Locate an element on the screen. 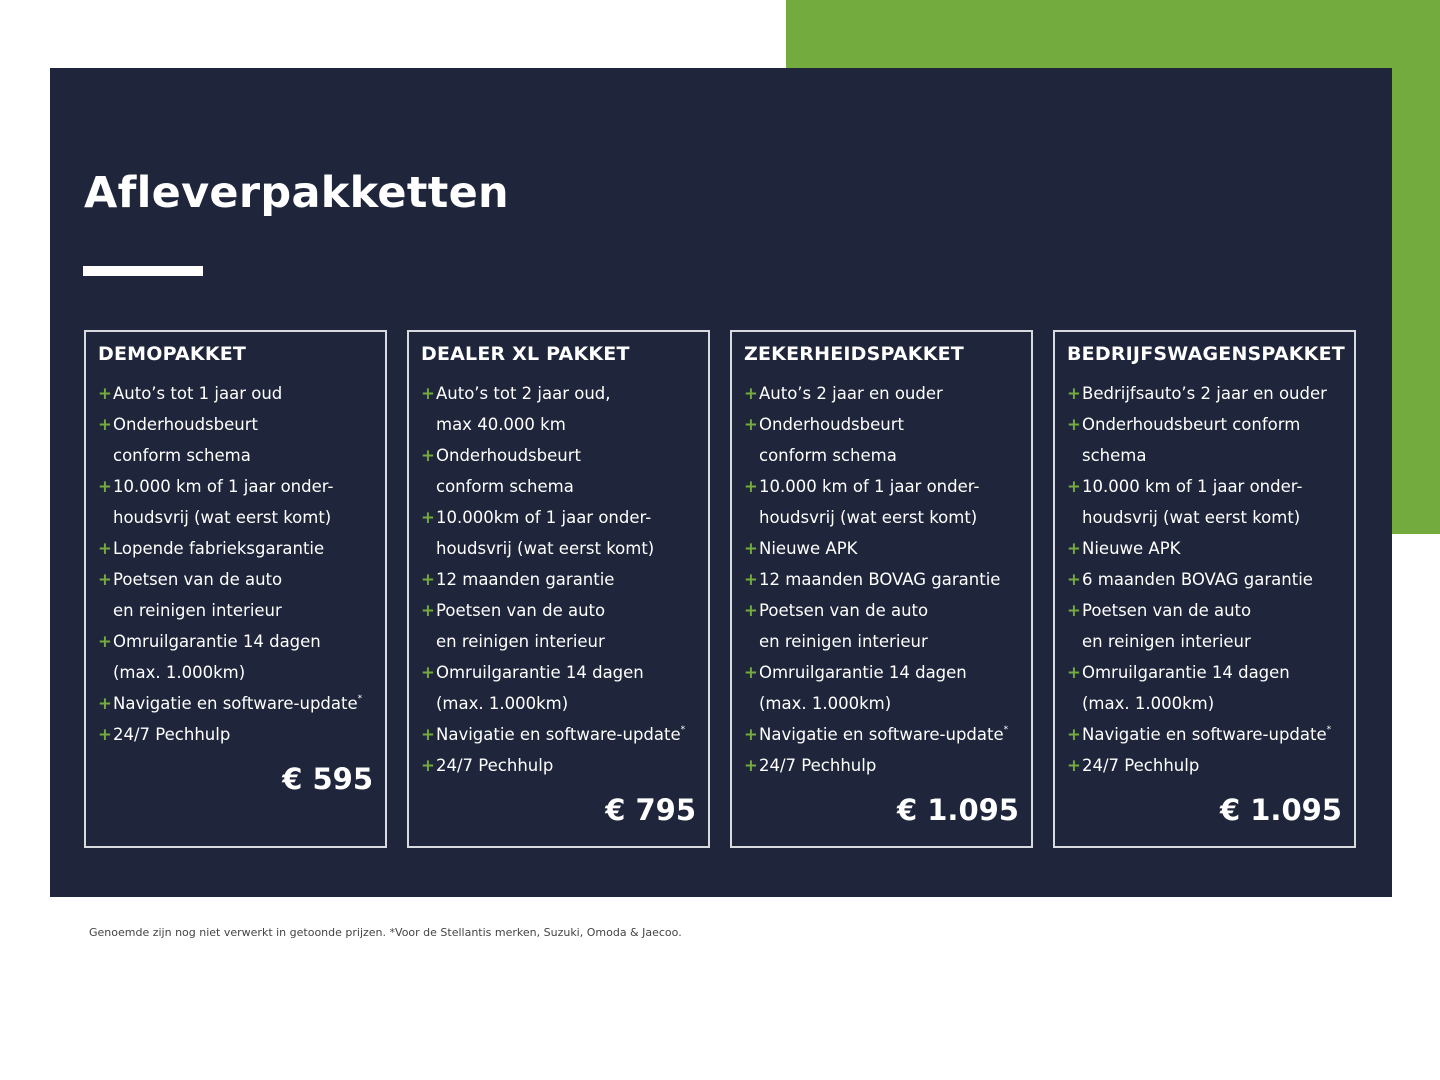  feature-text: en reinigen interieur is located at coordinates (243, 610).